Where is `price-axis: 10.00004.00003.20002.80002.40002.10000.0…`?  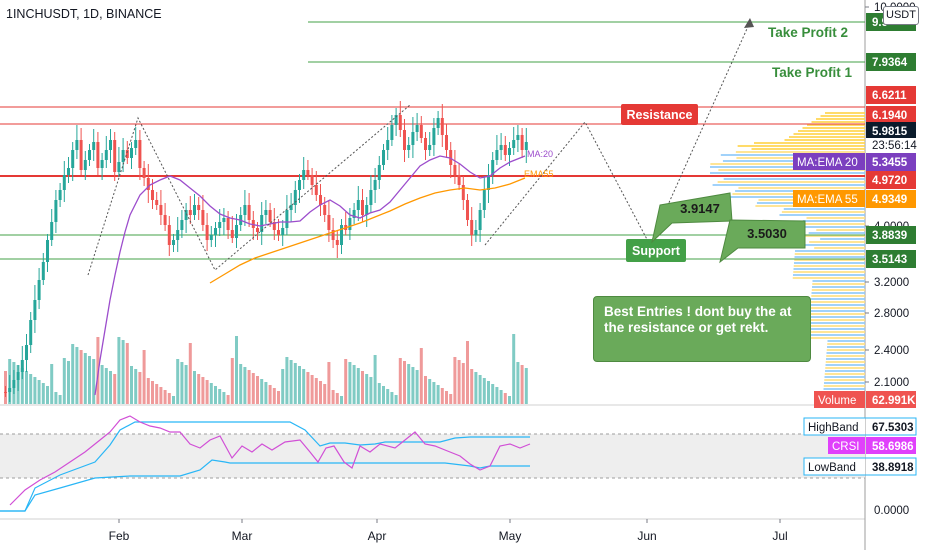 price-axis: 10.00004.00003.20002.80002.40002.10000.0… is located at coordinates (855, 259).